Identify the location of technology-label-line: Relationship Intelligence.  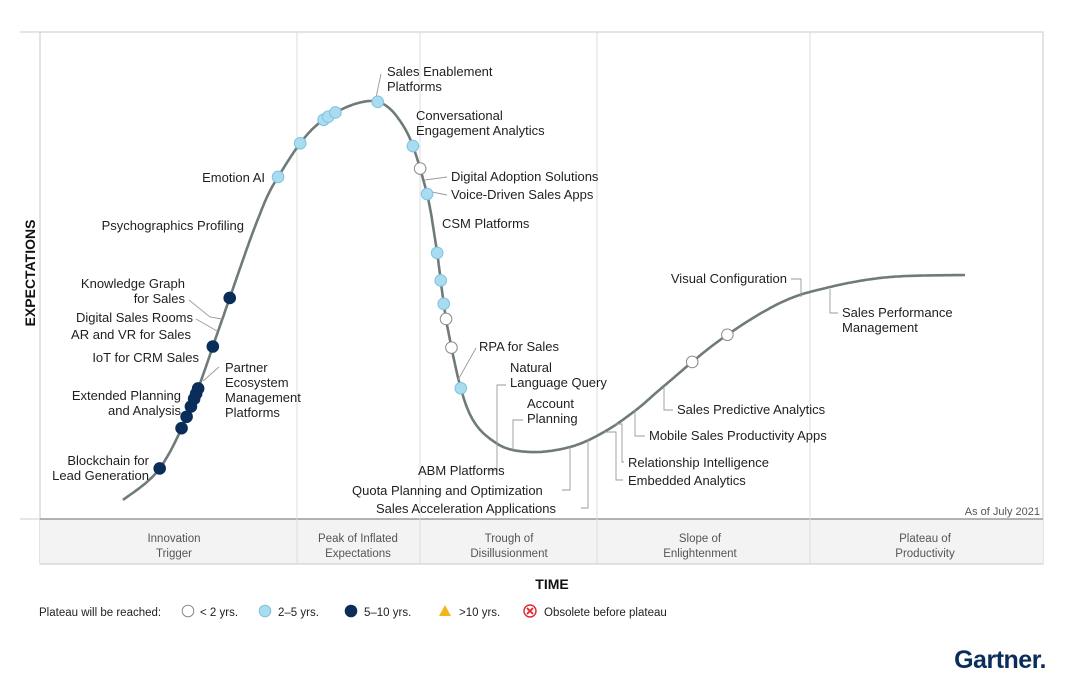
(698, 462).